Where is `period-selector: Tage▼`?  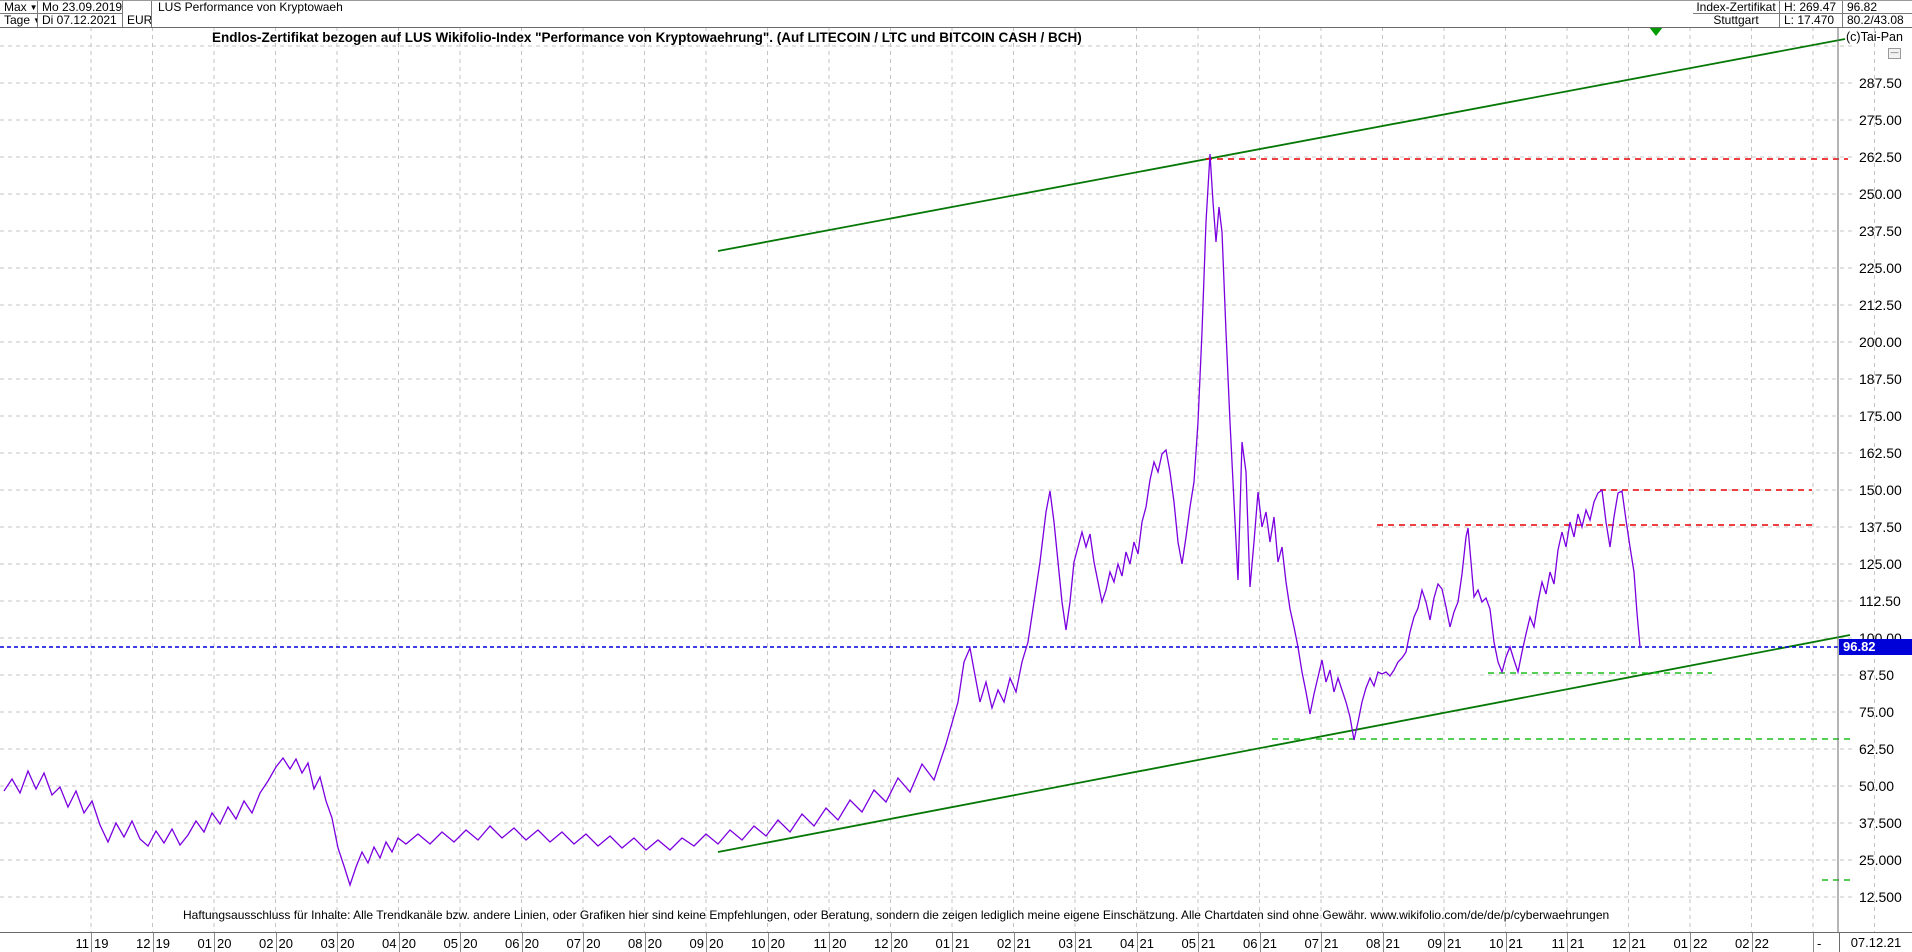
period-selector: Tage▼ is located at coordinates (19, 20).